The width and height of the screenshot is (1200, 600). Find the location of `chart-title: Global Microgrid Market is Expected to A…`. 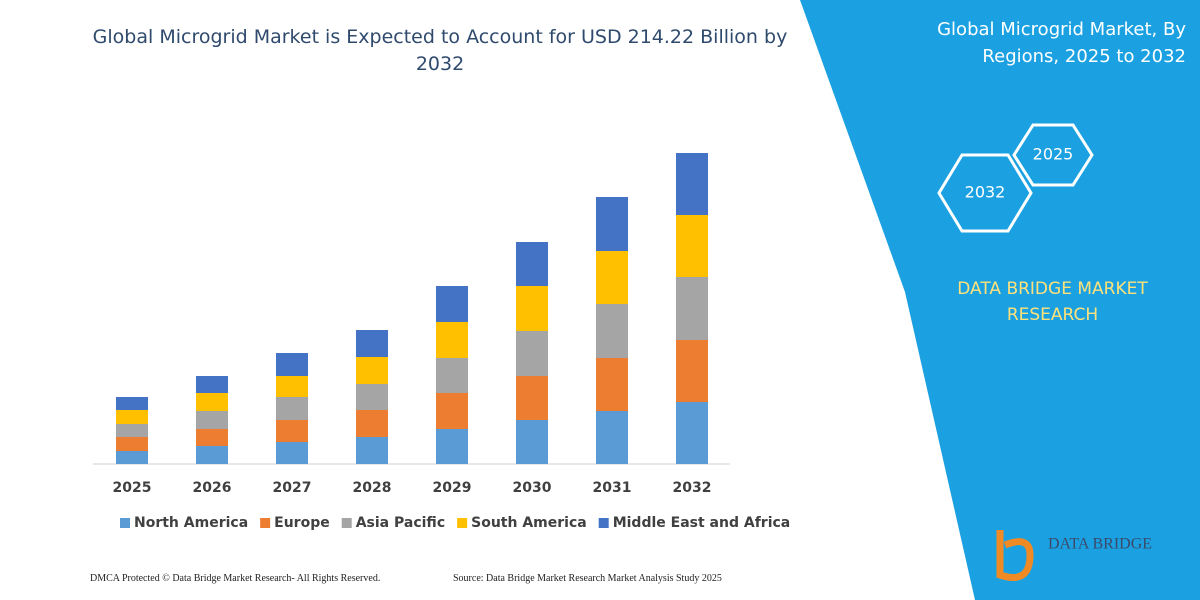

chart-title: Global Microgrid Market is Expected to A… is located at coordinates (440, 50).